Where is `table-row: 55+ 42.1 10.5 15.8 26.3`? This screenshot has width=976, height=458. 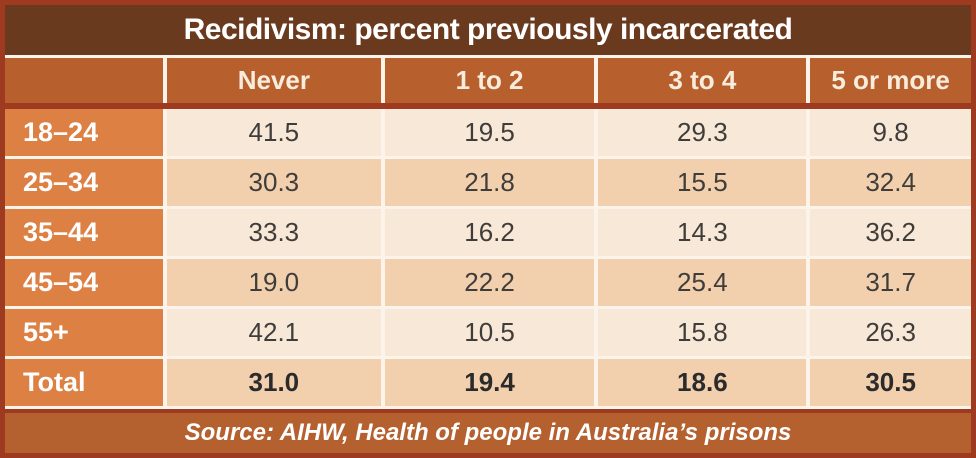
table-row: 55+ 42.1 10.5 15.8 26.3 is located at coordinates (488, 332).